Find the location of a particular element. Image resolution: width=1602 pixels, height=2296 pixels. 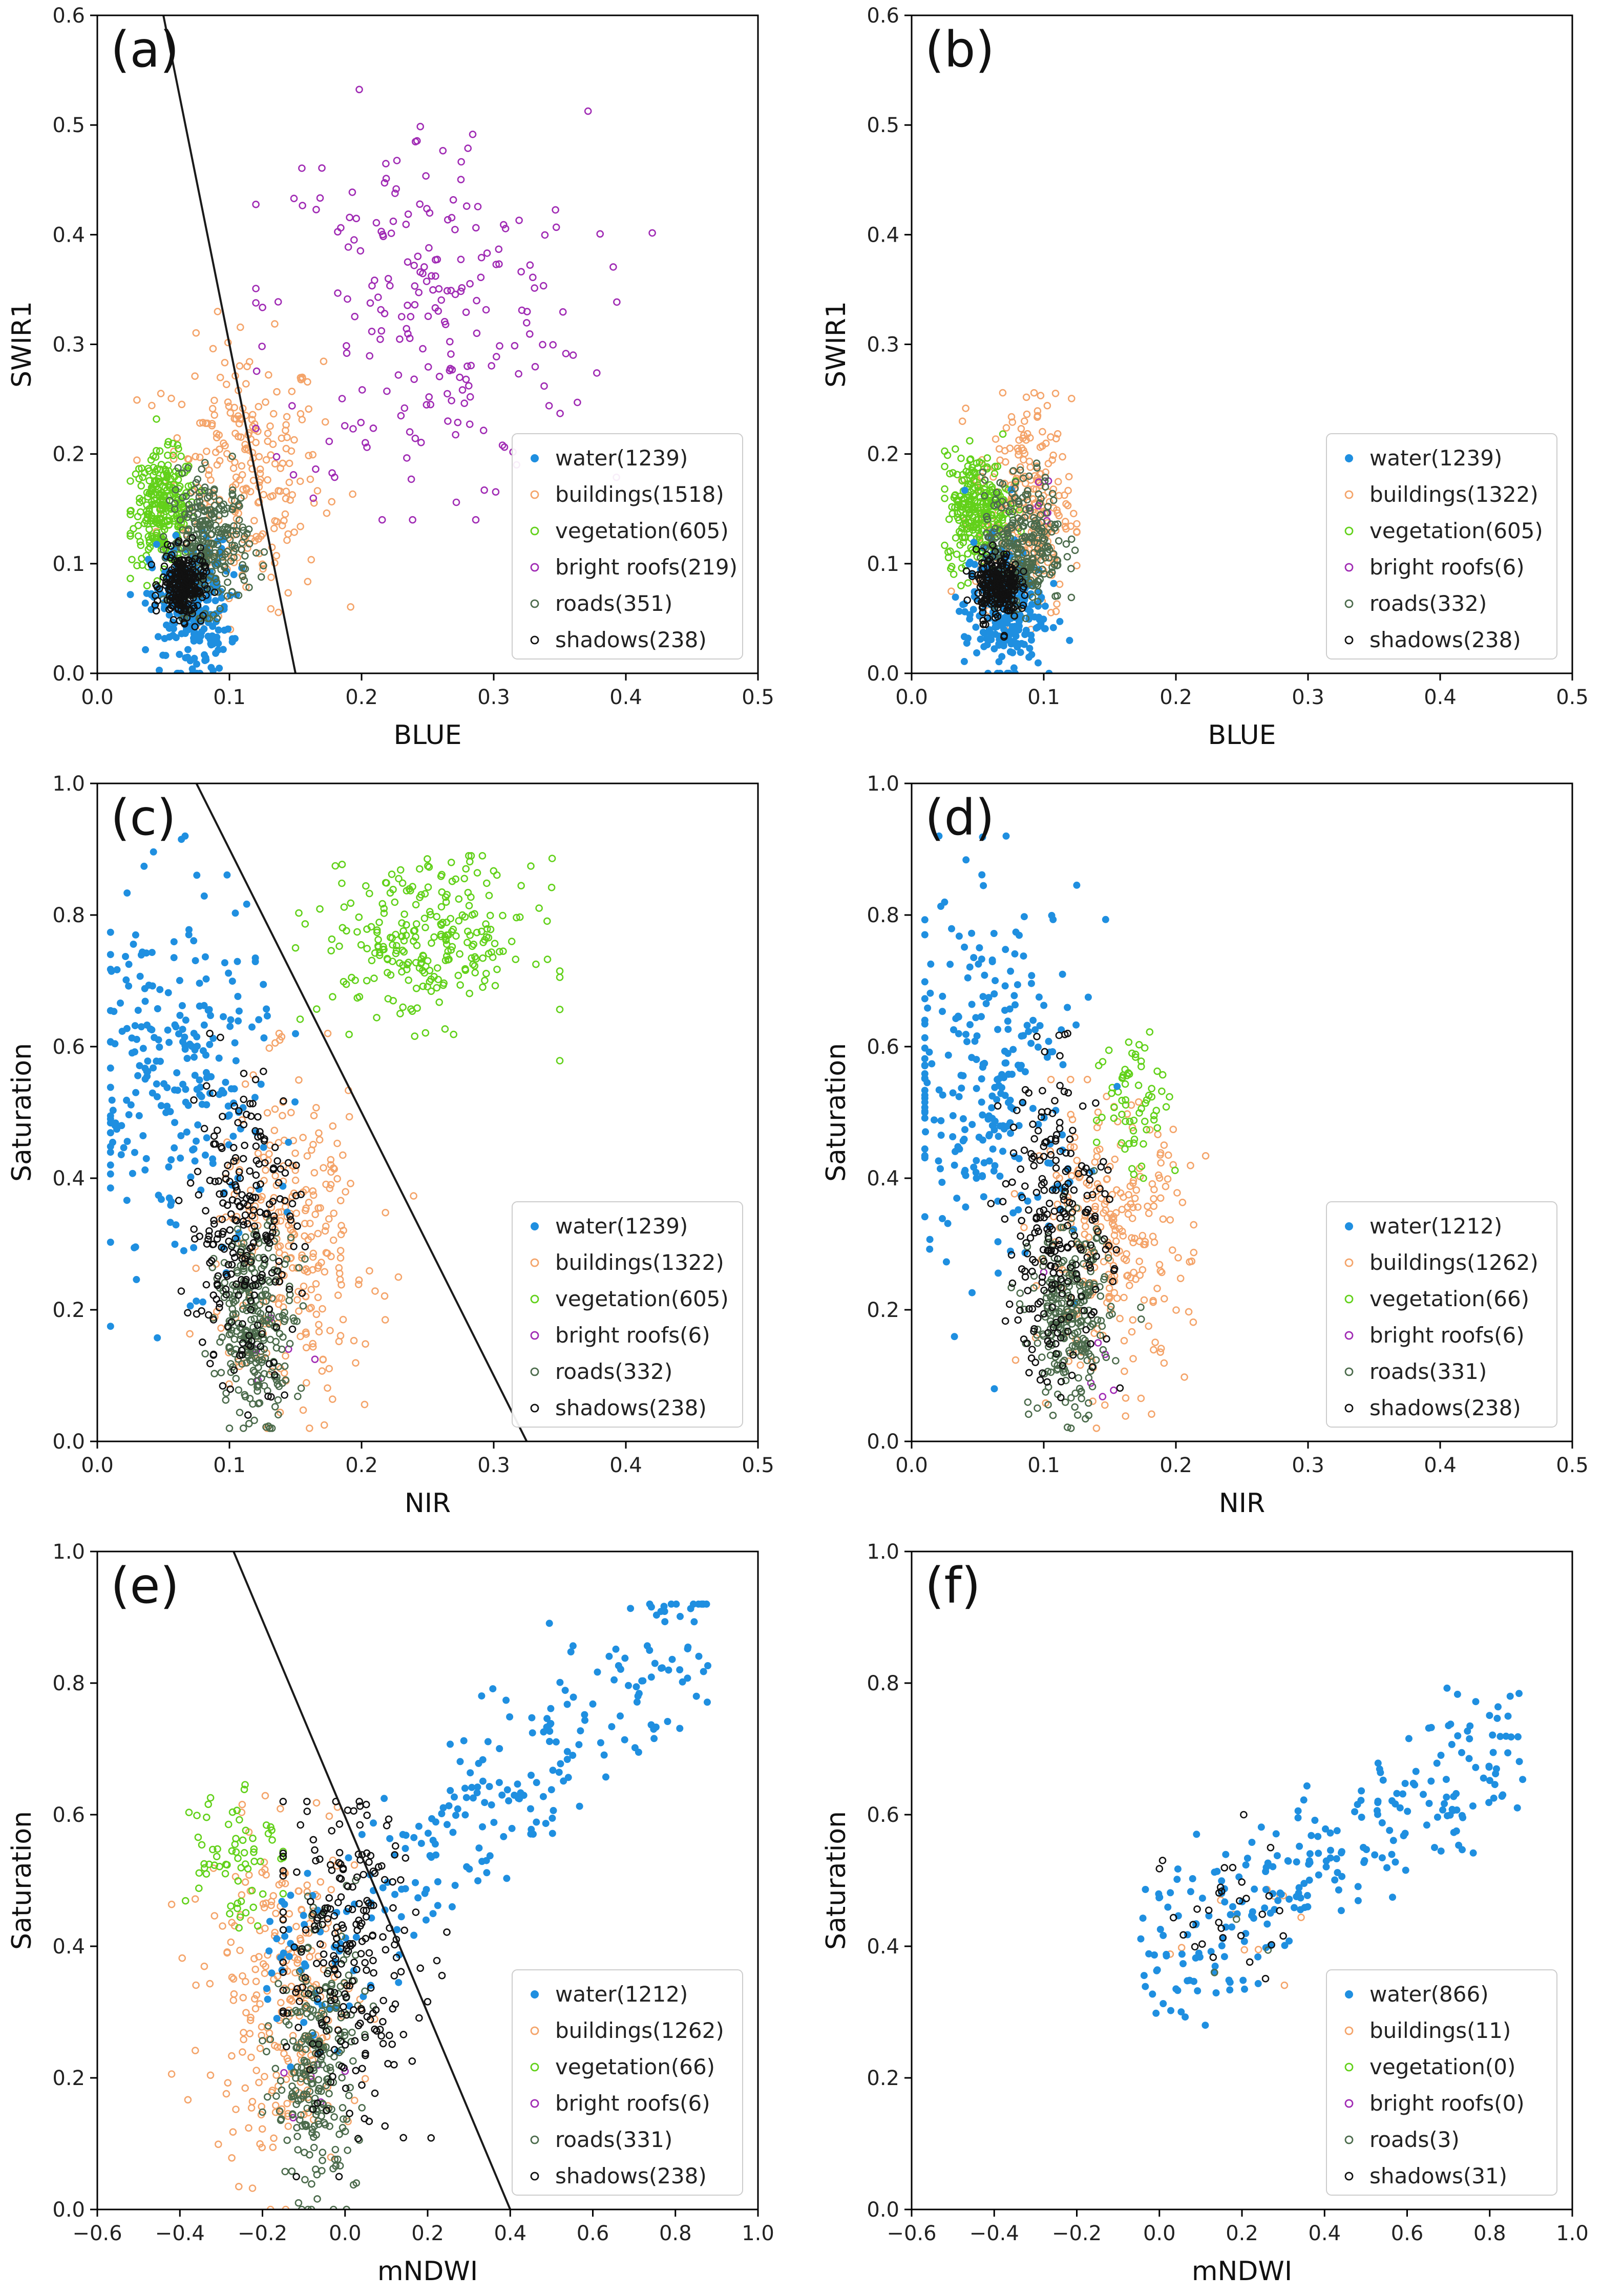

y-axis-label: SWIR1 is located at coordinates (22, 345).